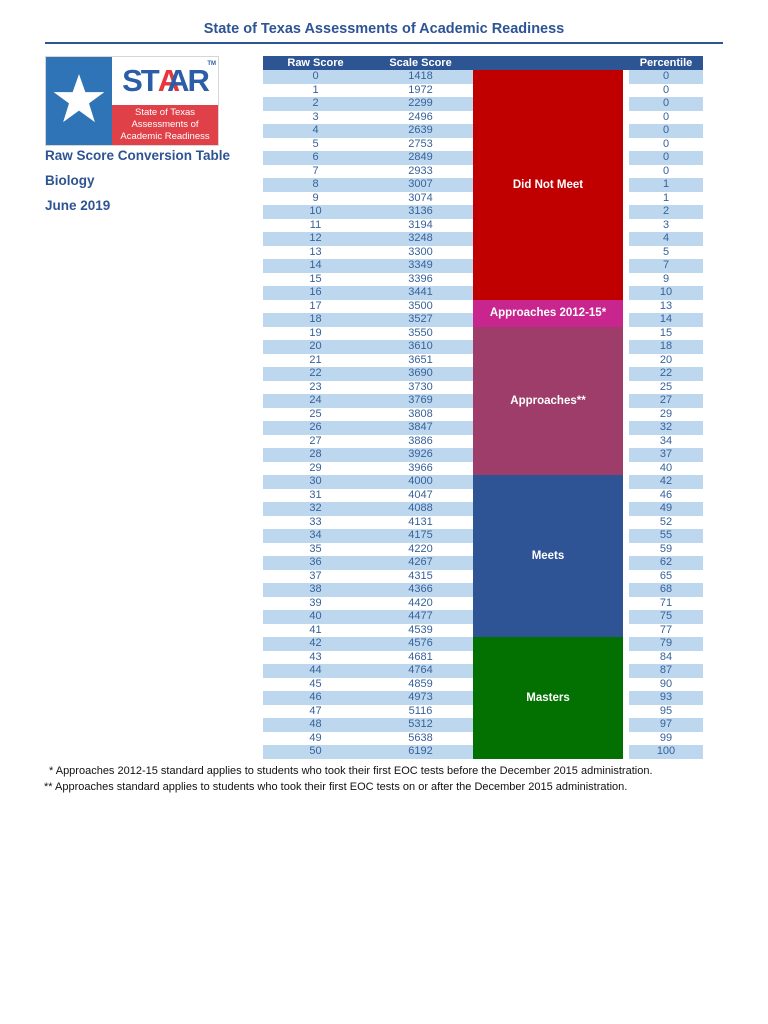  Describe the element at coordinates (548, 698) in the screenshot. I see `performance-band-masters: Masters` at that location.